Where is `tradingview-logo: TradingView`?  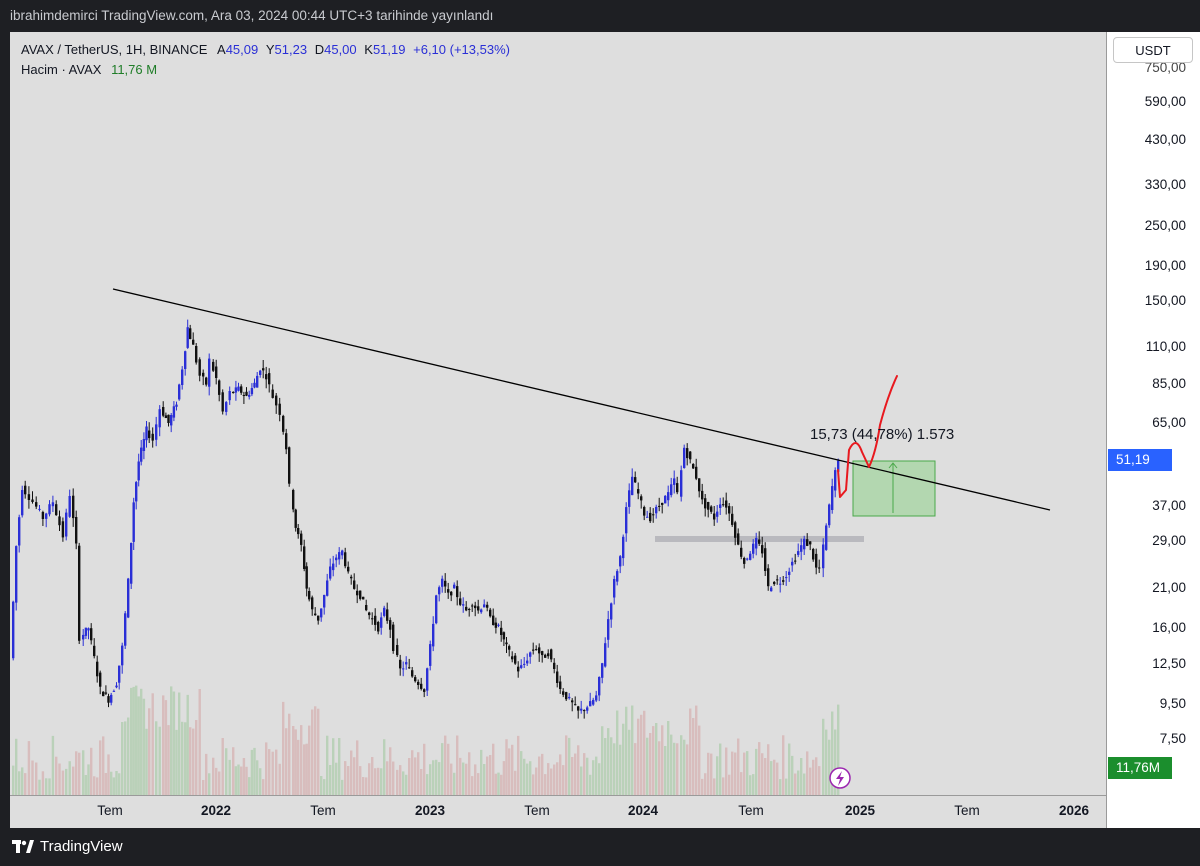 tradingview-logo: TradingView is located at coordinates (67, 846).